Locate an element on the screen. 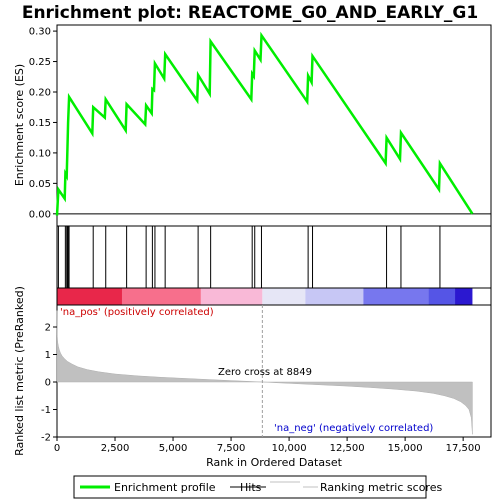 This screenshot has width=500, height=500. metric-y-ticks: -2 -1 0 1 2 is located at coordinates (49, 383).